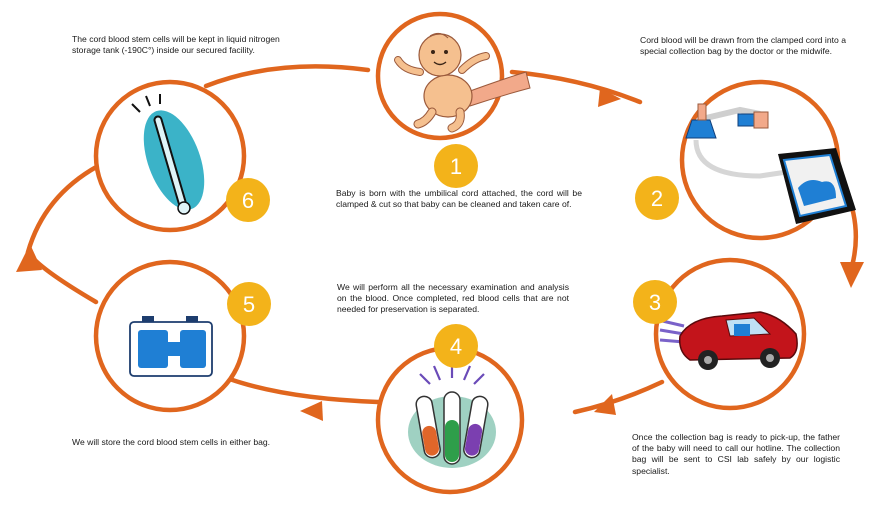 The height and width of the screenshot is (512, 884). What do you see at coordinates (462, 82) in the screenshot?
I see `baby-icon` at bounding box center [462, 82].